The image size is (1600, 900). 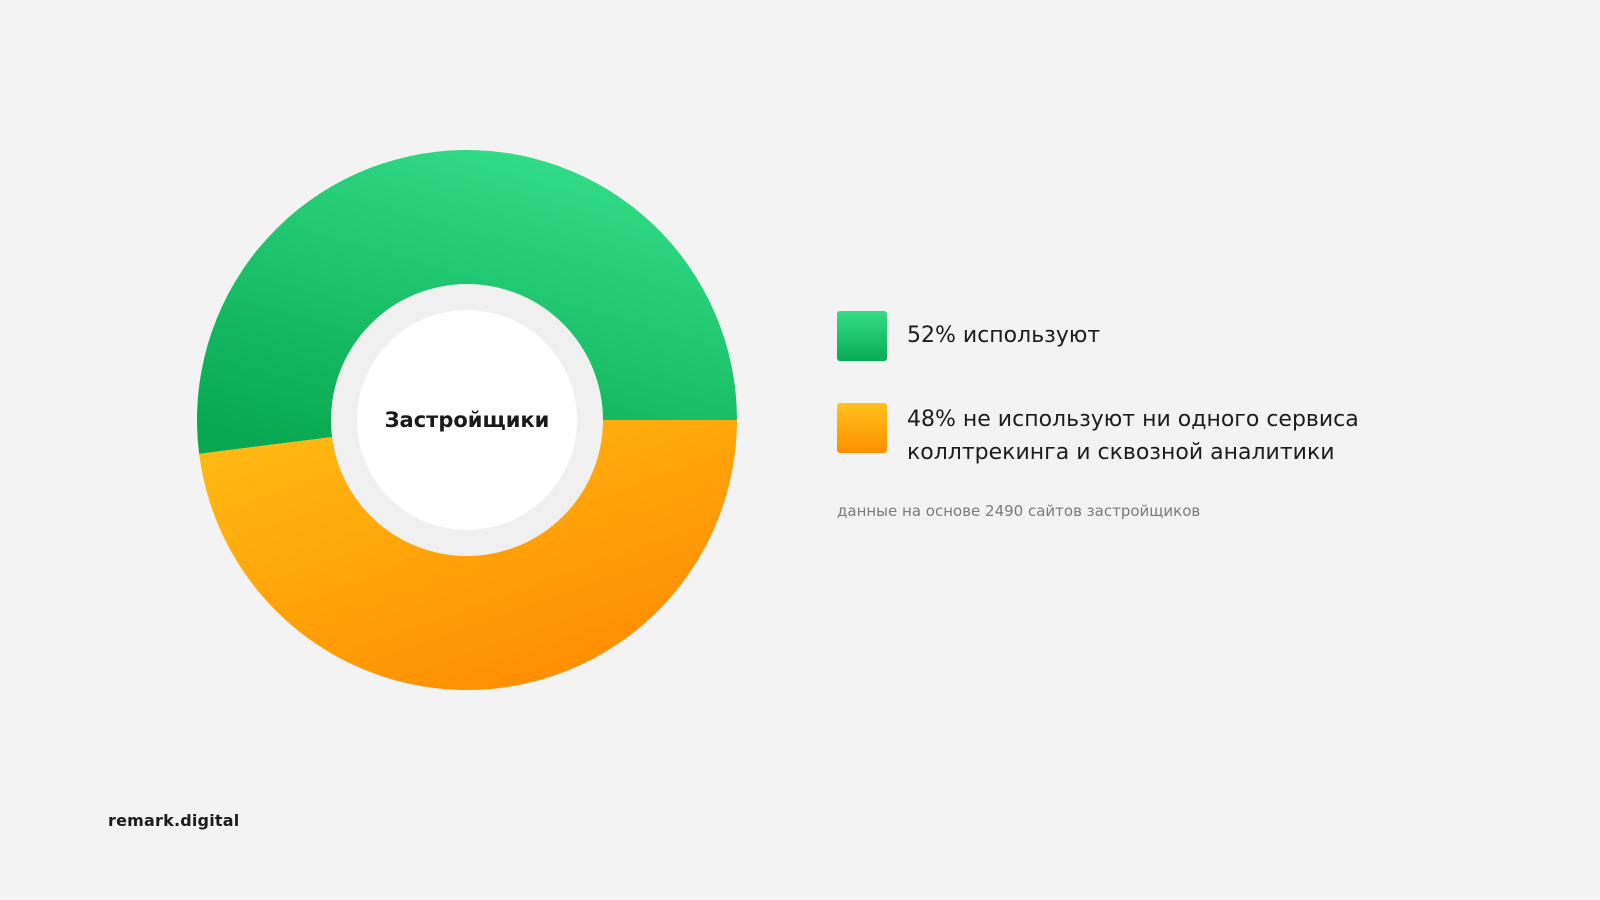 I want to click on legend-label-uses: 52% используют, so click(x=1003, y=331).